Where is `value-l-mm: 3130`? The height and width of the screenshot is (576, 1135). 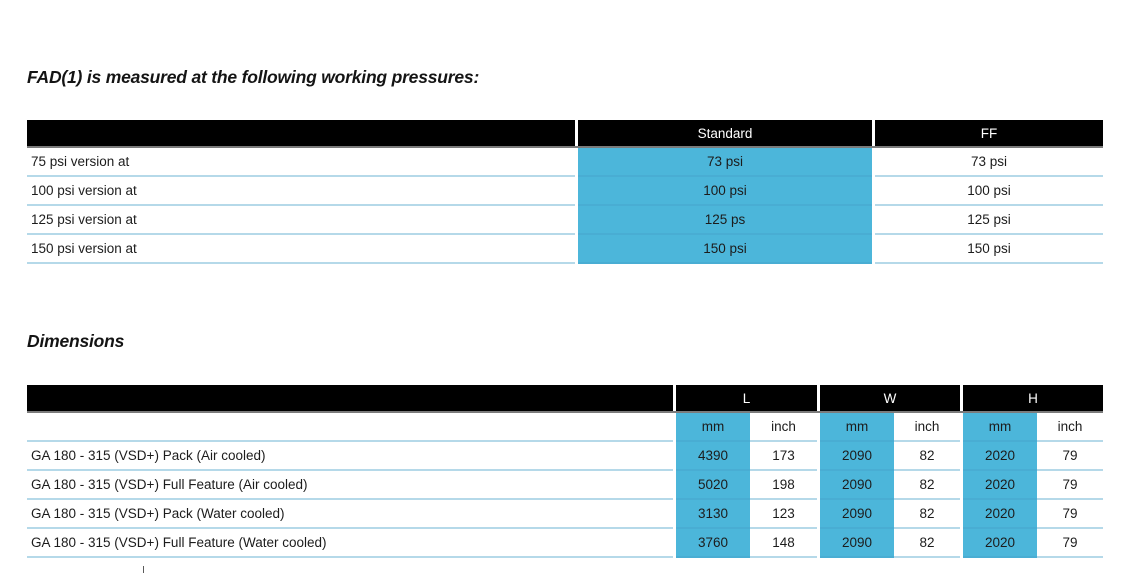
value-l-mm: 3130 is located at coordinates (713, 514).